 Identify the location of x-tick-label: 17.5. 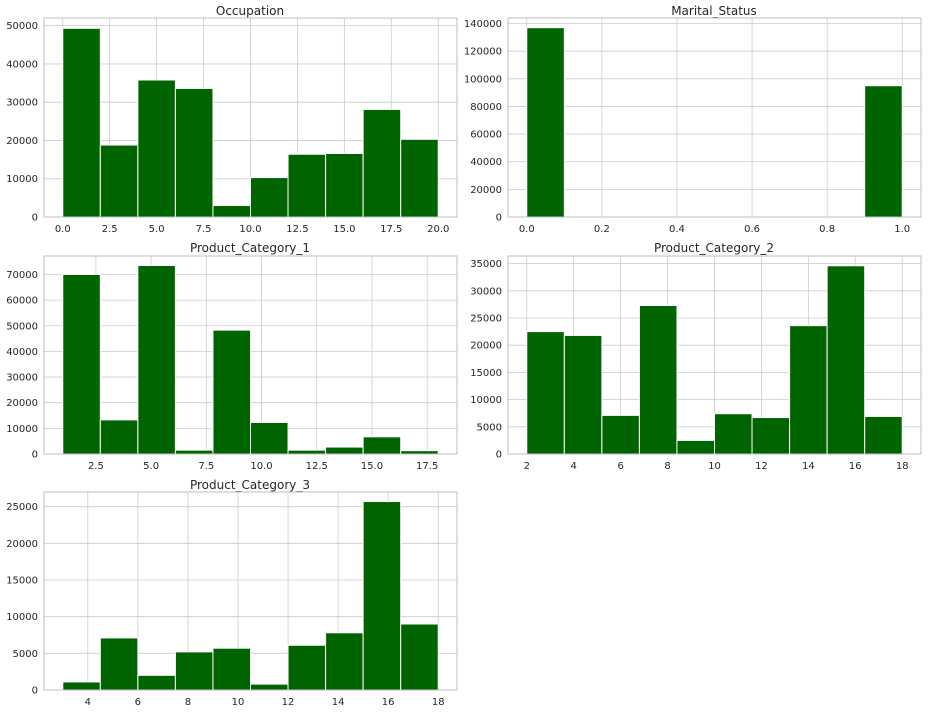
(391, 229).